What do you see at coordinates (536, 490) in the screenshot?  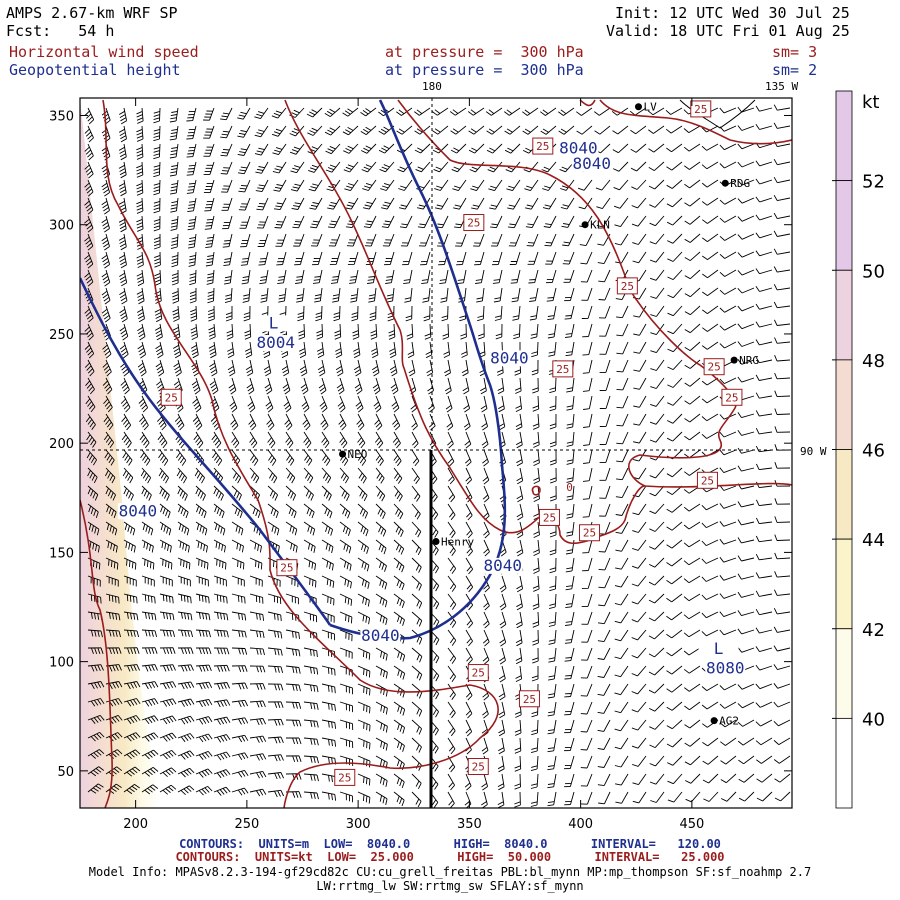 I see `wind-contour-small-ring` at bounding box center [536, 490].